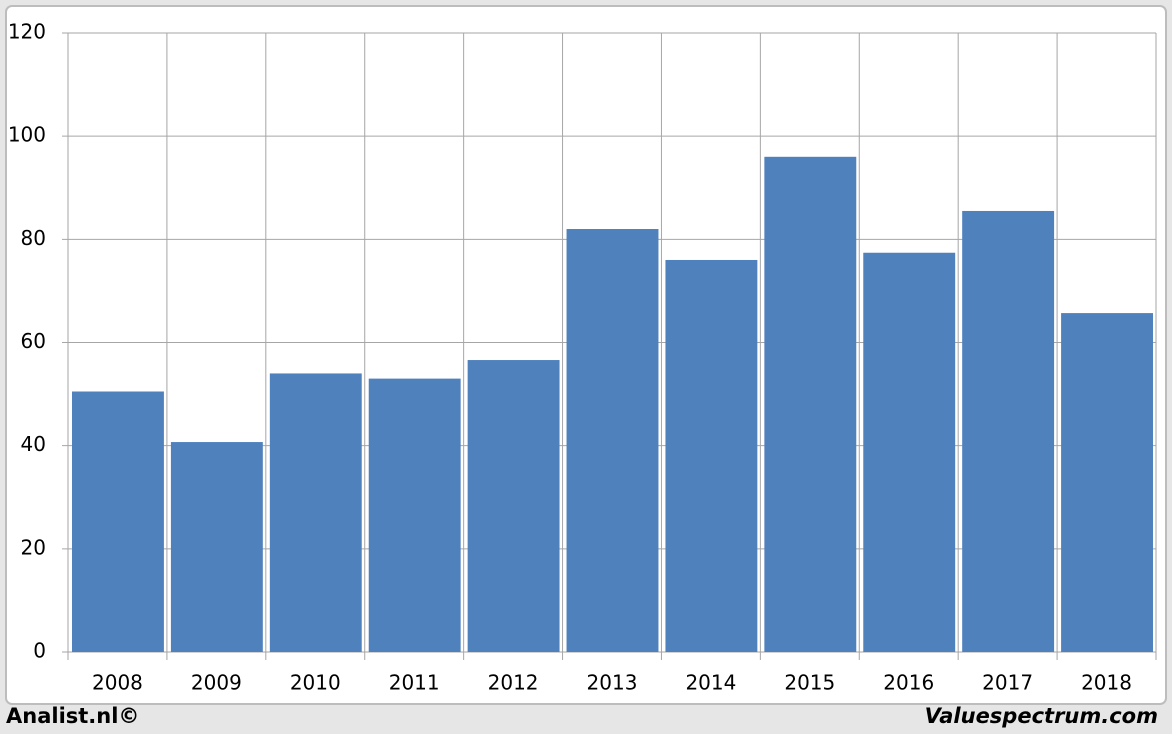  What do you see at coordinates (33, 341) in the screenshot?
I see `y-tick-label: 60` at bounding box center [33, 341].